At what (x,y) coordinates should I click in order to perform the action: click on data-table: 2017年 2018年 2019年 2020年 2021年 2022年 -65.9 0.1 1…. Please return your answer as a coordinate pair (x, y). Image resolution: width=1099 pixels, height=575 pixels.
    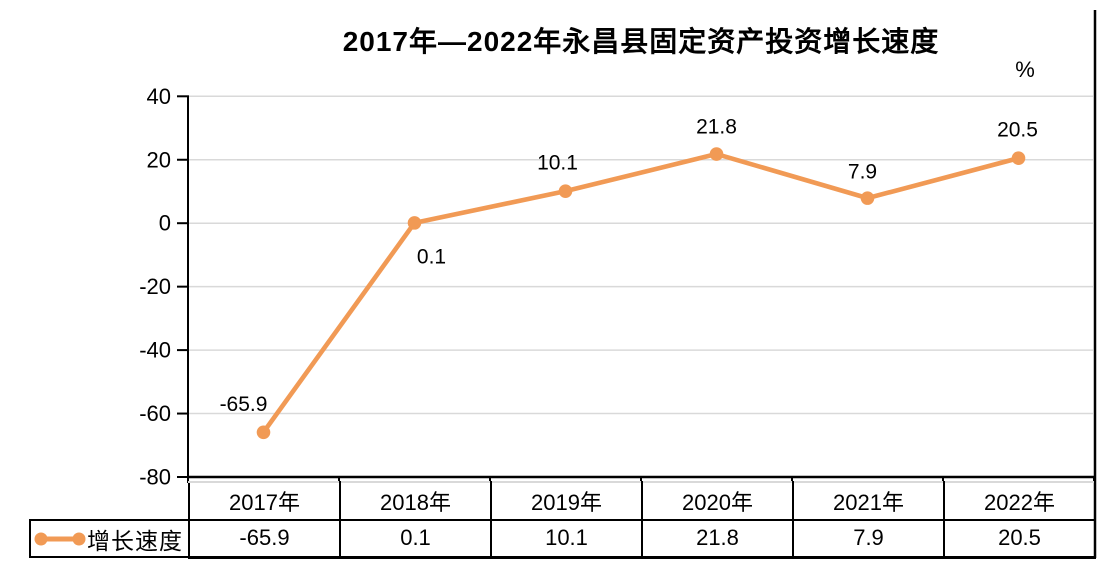
    Looking at the image, I should click on (642, 520).